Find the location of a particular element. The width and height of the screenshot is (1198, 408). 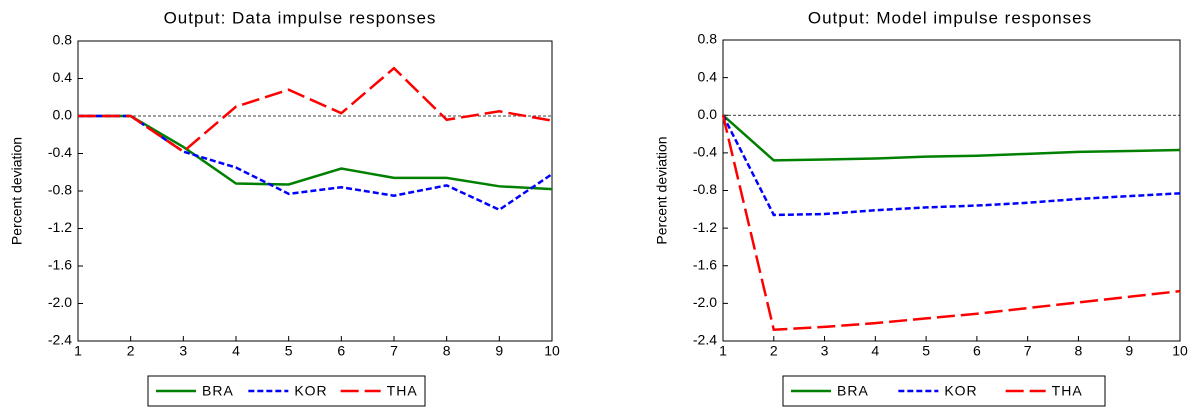

legend-box is located at coordinates (944, 391).